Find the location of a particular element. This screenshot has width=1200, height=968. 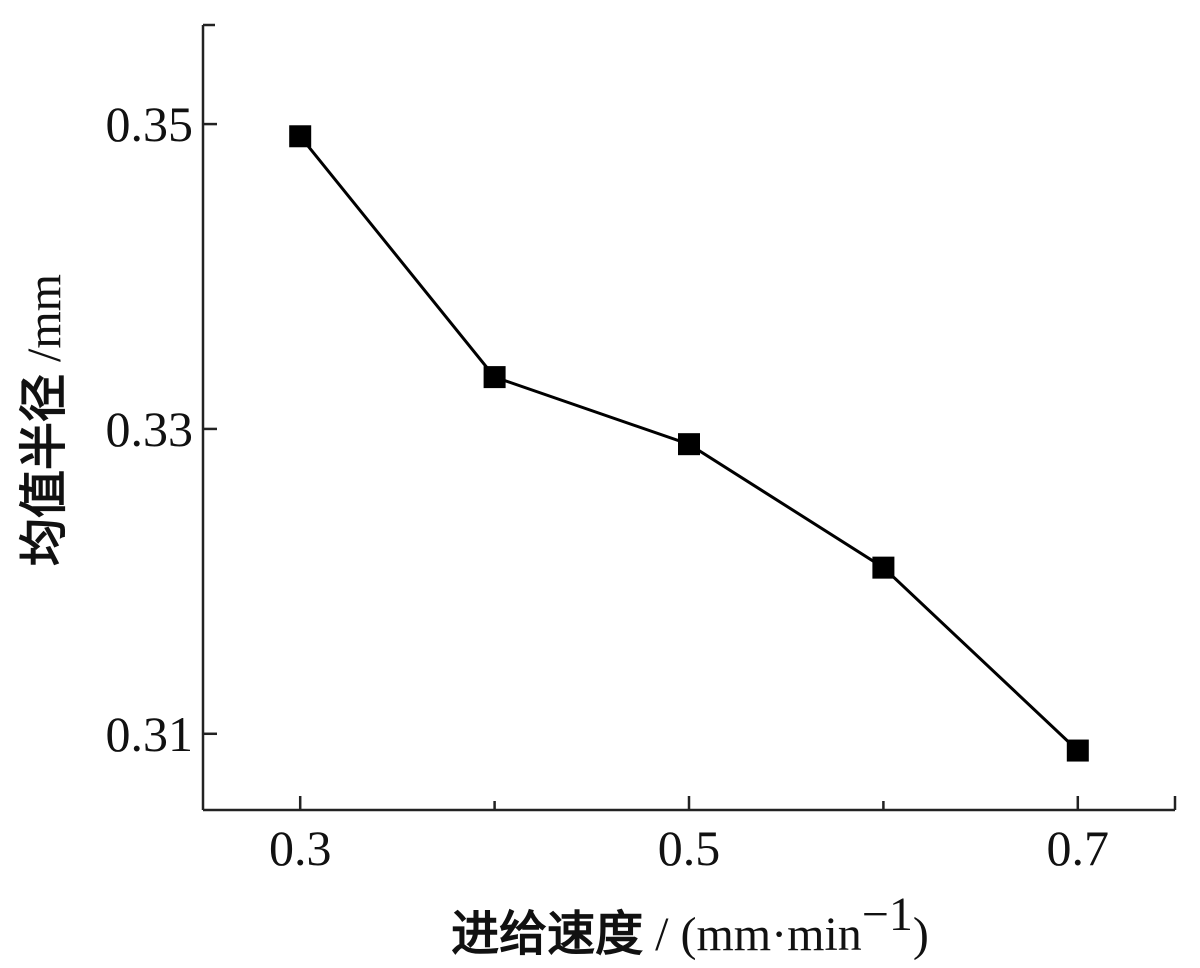

y-tick-label: 0.35 is located at coordinates (150, 124).